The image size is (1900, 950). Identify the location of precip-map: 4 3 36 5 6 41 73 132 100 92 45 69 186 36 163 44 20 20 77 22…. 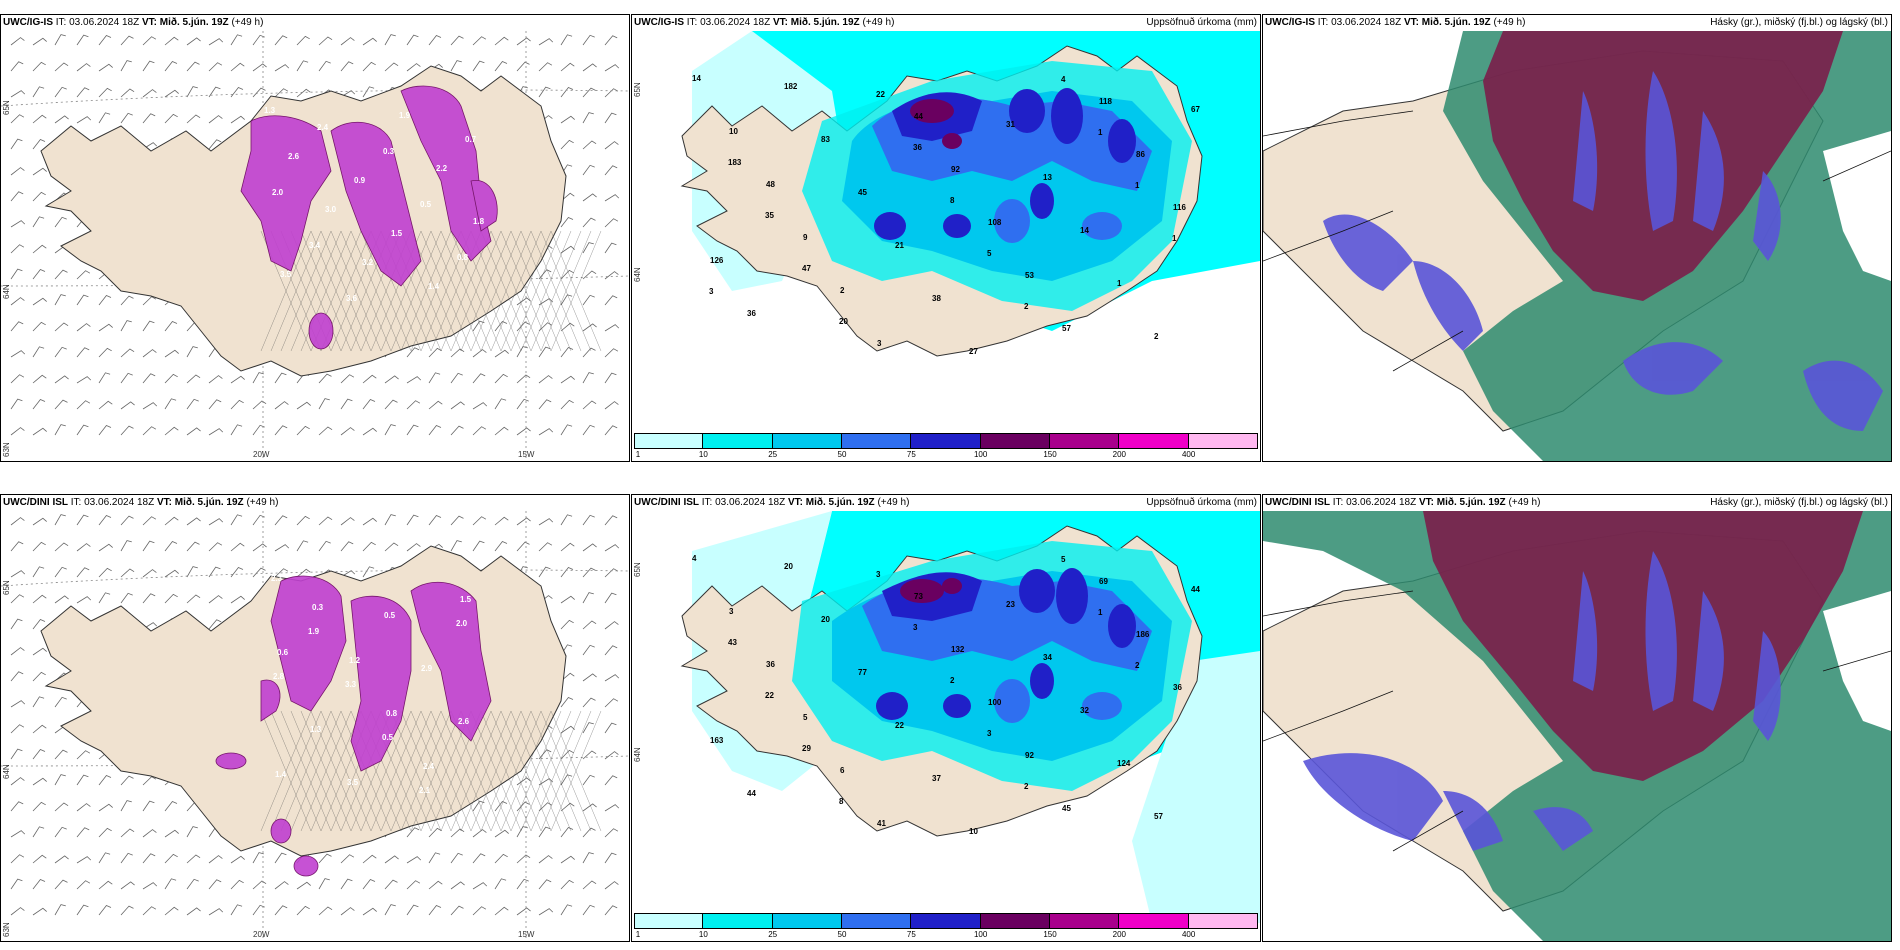
(946, 717).